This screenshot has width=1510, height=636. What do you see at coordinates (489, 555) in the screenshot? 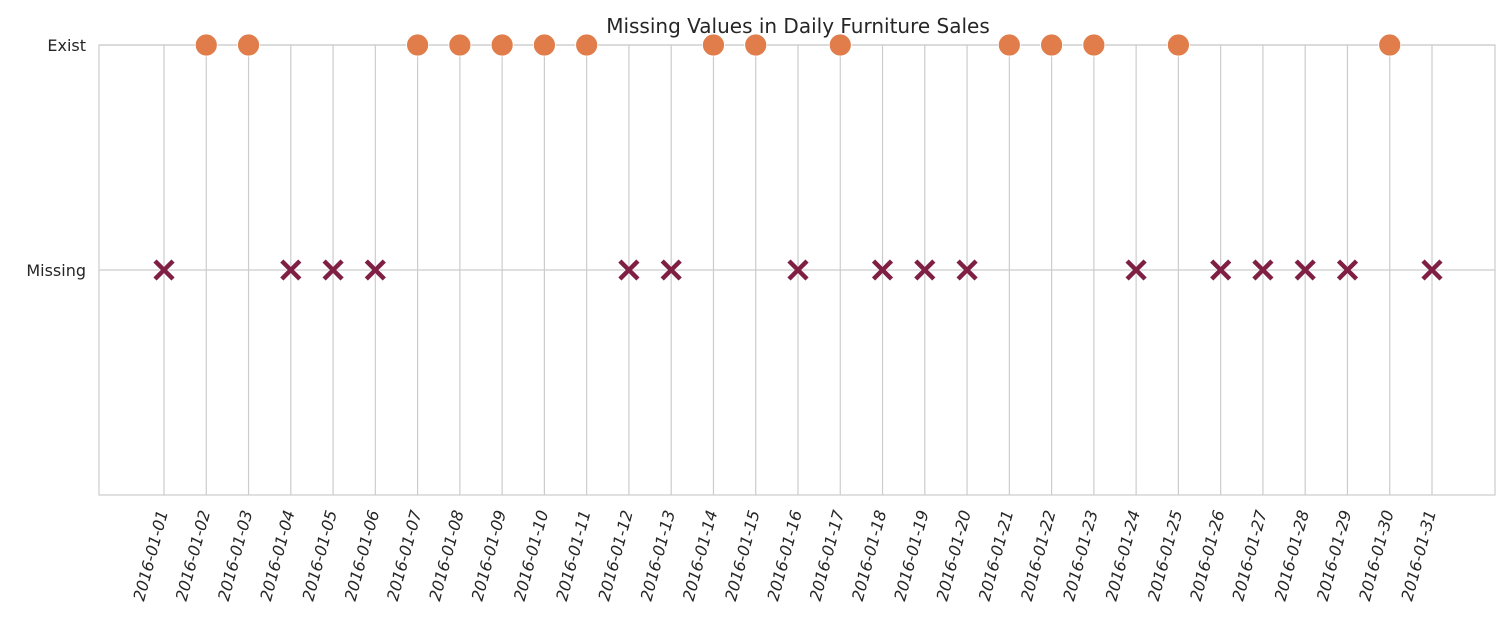
I see `x-tick-label: 2016-01-09` at bounding box center [489, 555].